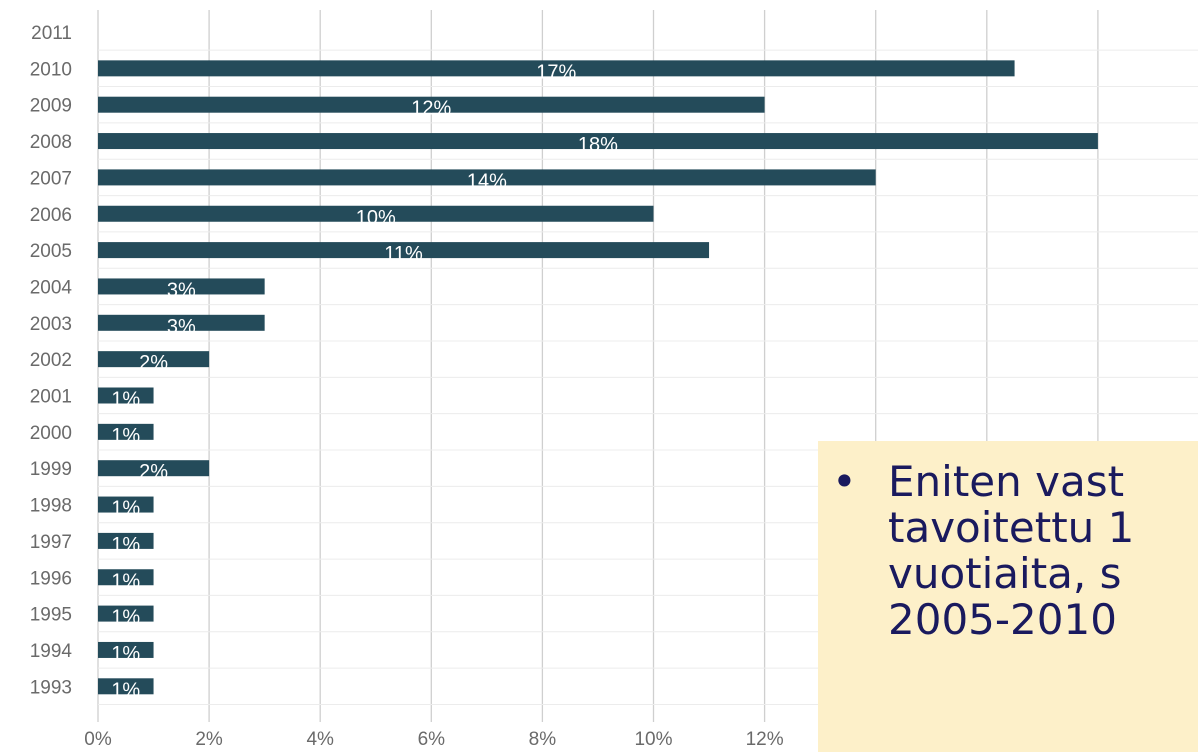 The height and width of the screenshot is (752, 1198). Describe the element at coordinates (598, 145) in the screenshot. I see `data-label-2008: 18%` at that location.